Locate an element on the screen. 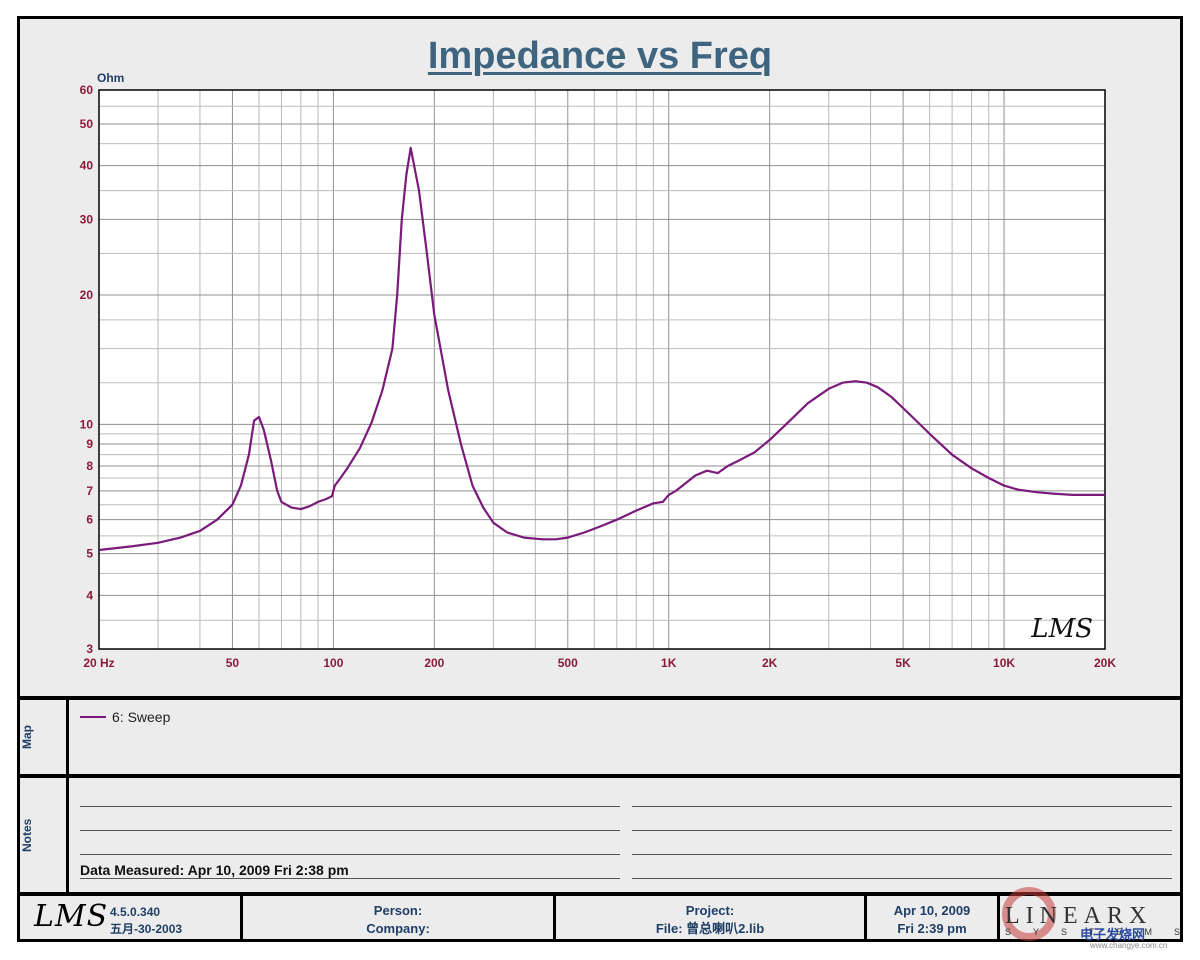 The height and width of the screenshot is (960, 1200). version-number: 4.5.0.340 is located at coordinates (135, 912).